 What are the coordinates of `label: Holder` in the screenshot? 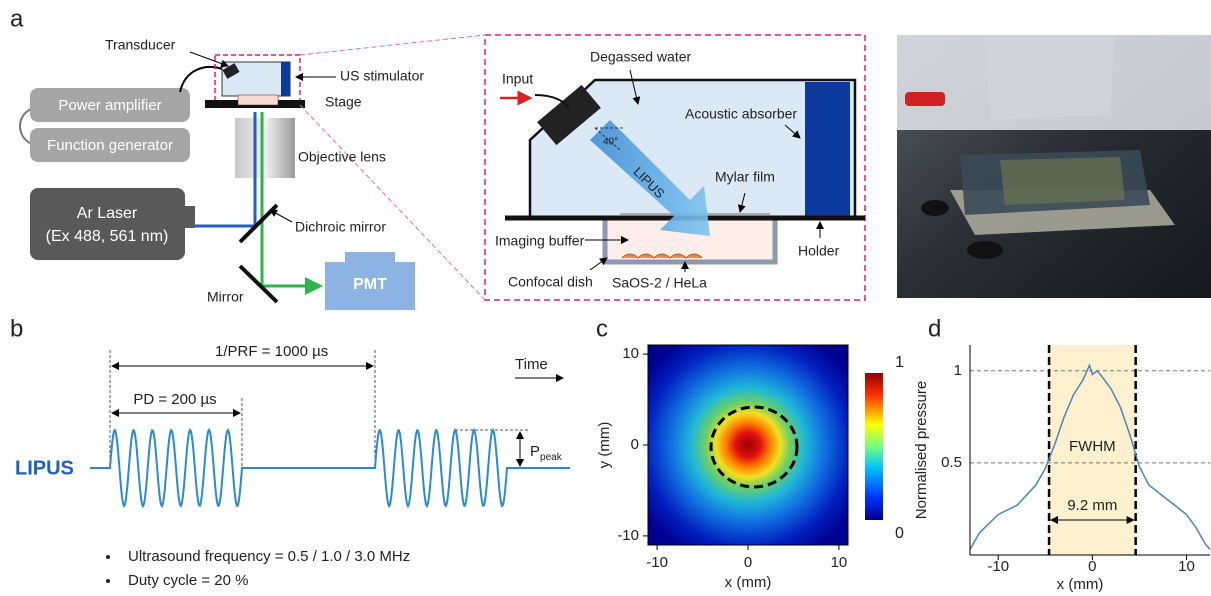 It's located at (819, 251).